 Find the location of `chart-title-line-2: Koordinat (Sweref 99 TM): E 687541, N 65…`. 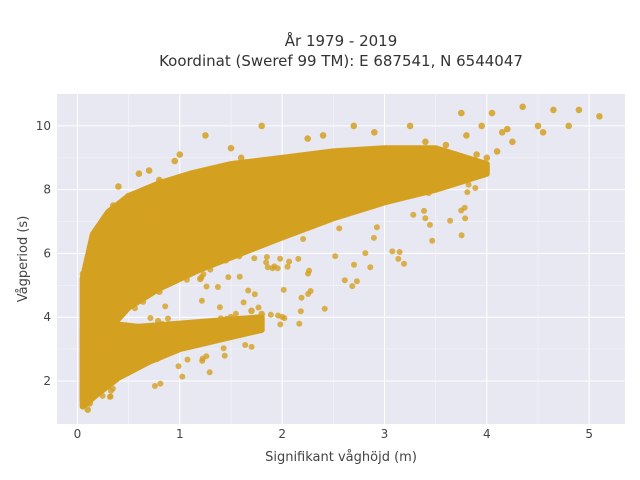

chart-title-line-2: Koordinat (Sweref 99 TM): E 687541, N 65… is located at coordinates (341, 61).